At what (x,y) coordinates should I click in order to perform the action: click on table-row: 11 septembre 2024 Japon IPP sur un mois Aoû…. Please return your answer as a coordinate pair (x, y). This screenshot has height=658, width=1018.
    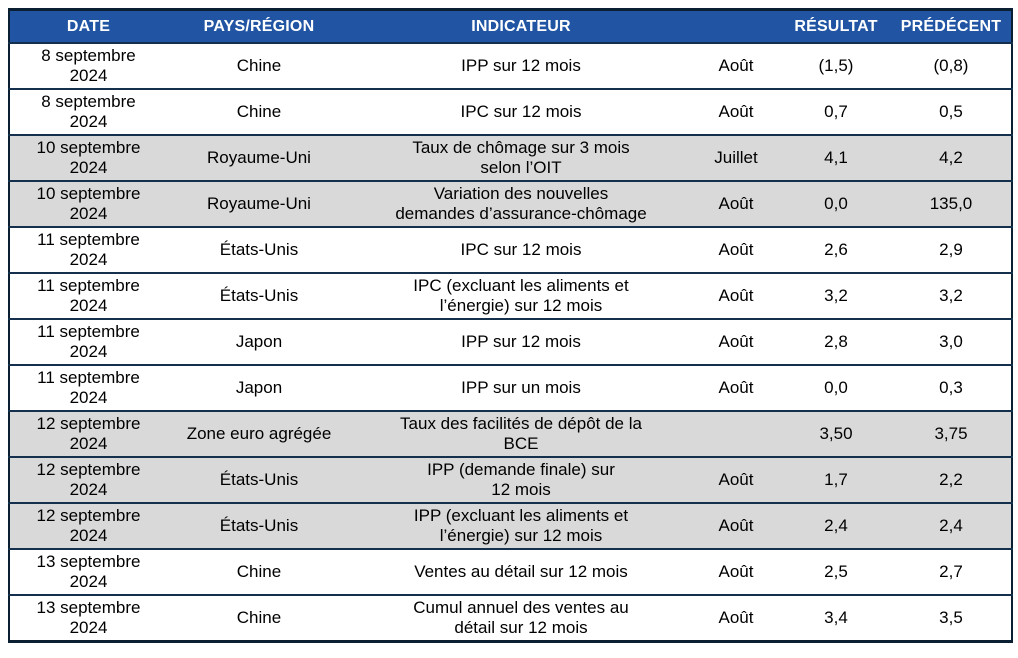
    Looking at the image, I should click on (510, 387).